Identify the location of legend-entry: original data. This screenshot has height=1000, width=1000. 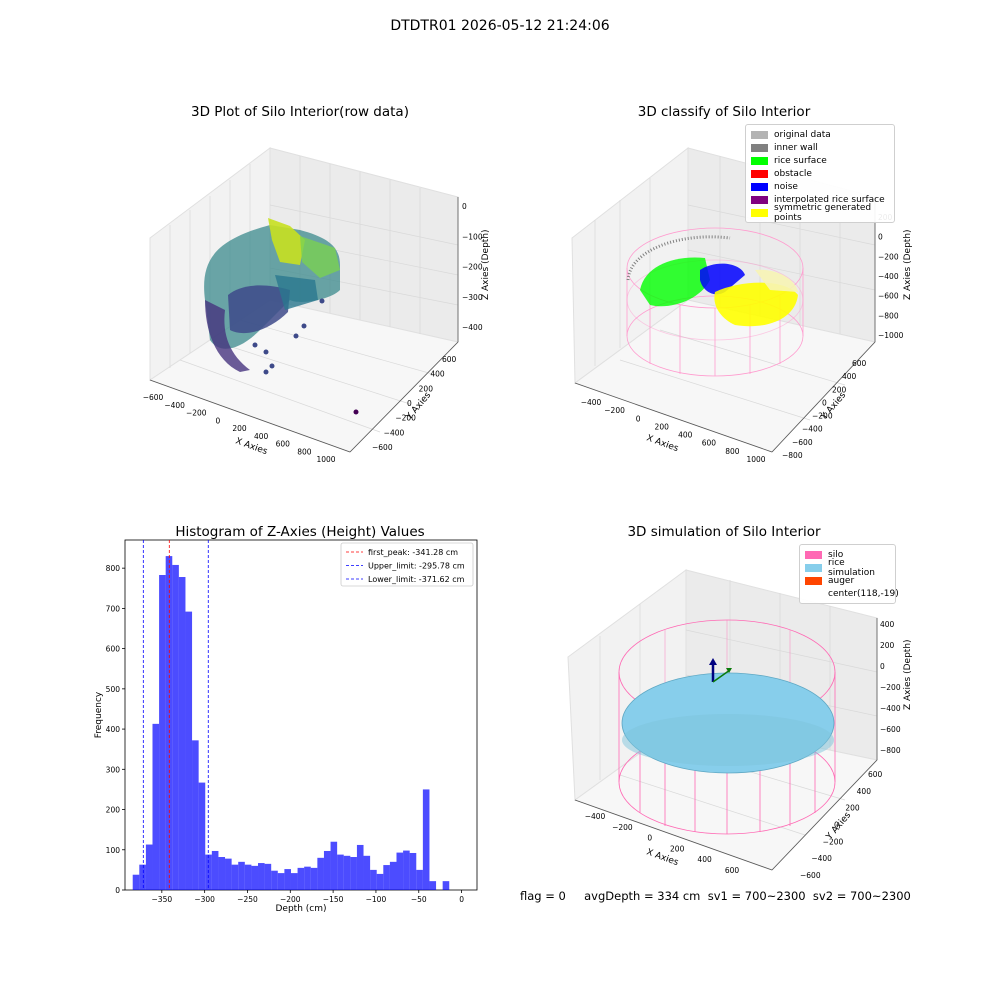
(820, 134).